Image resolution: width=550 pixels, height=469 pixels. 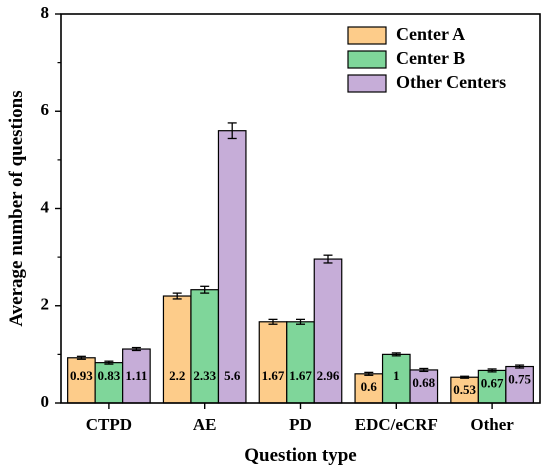 I want to click on x-tick-label: PD, so click(x=300, y=424).